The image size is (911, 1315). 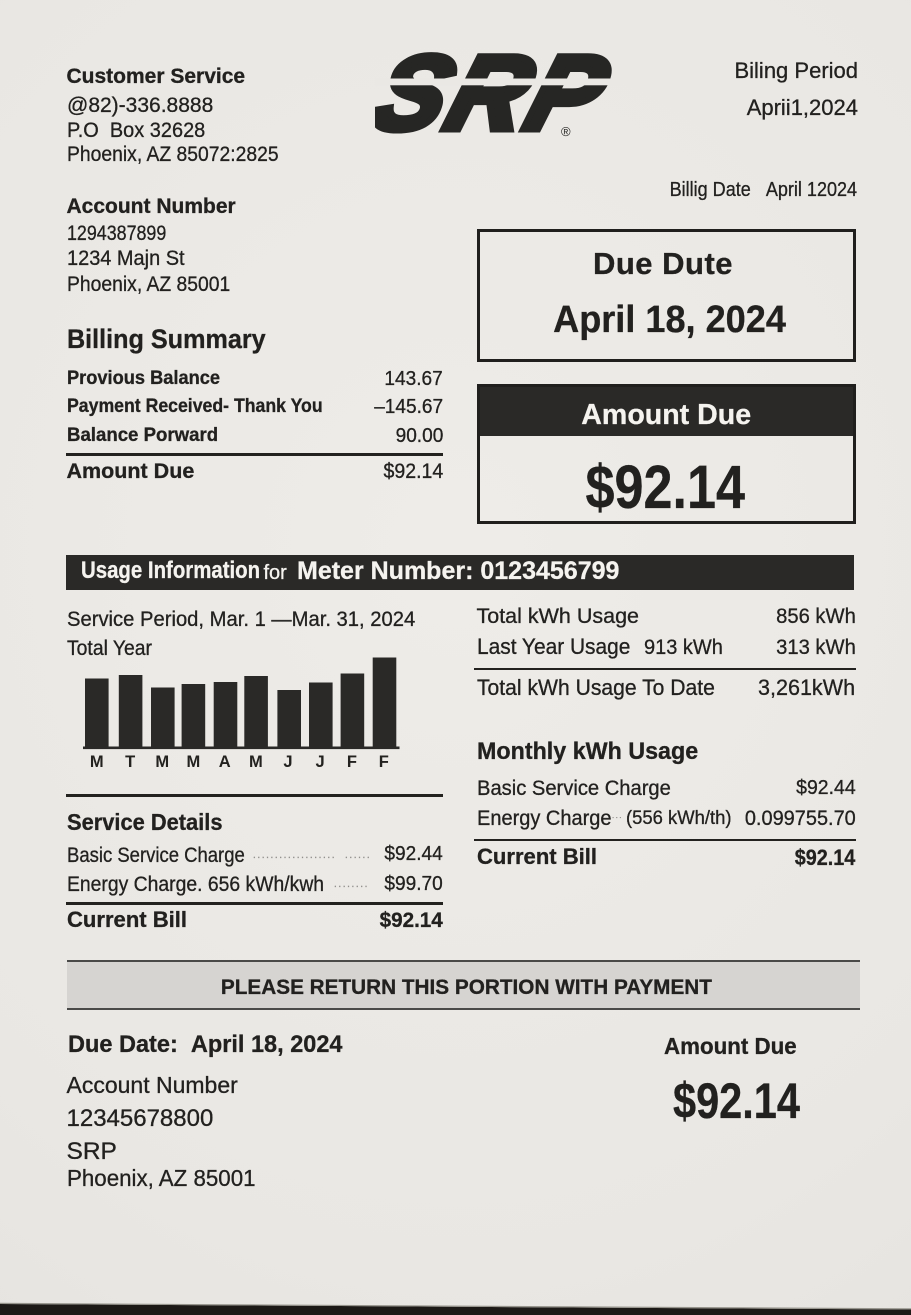 I want to click on svg-text: T, so click(x=130, y=762).